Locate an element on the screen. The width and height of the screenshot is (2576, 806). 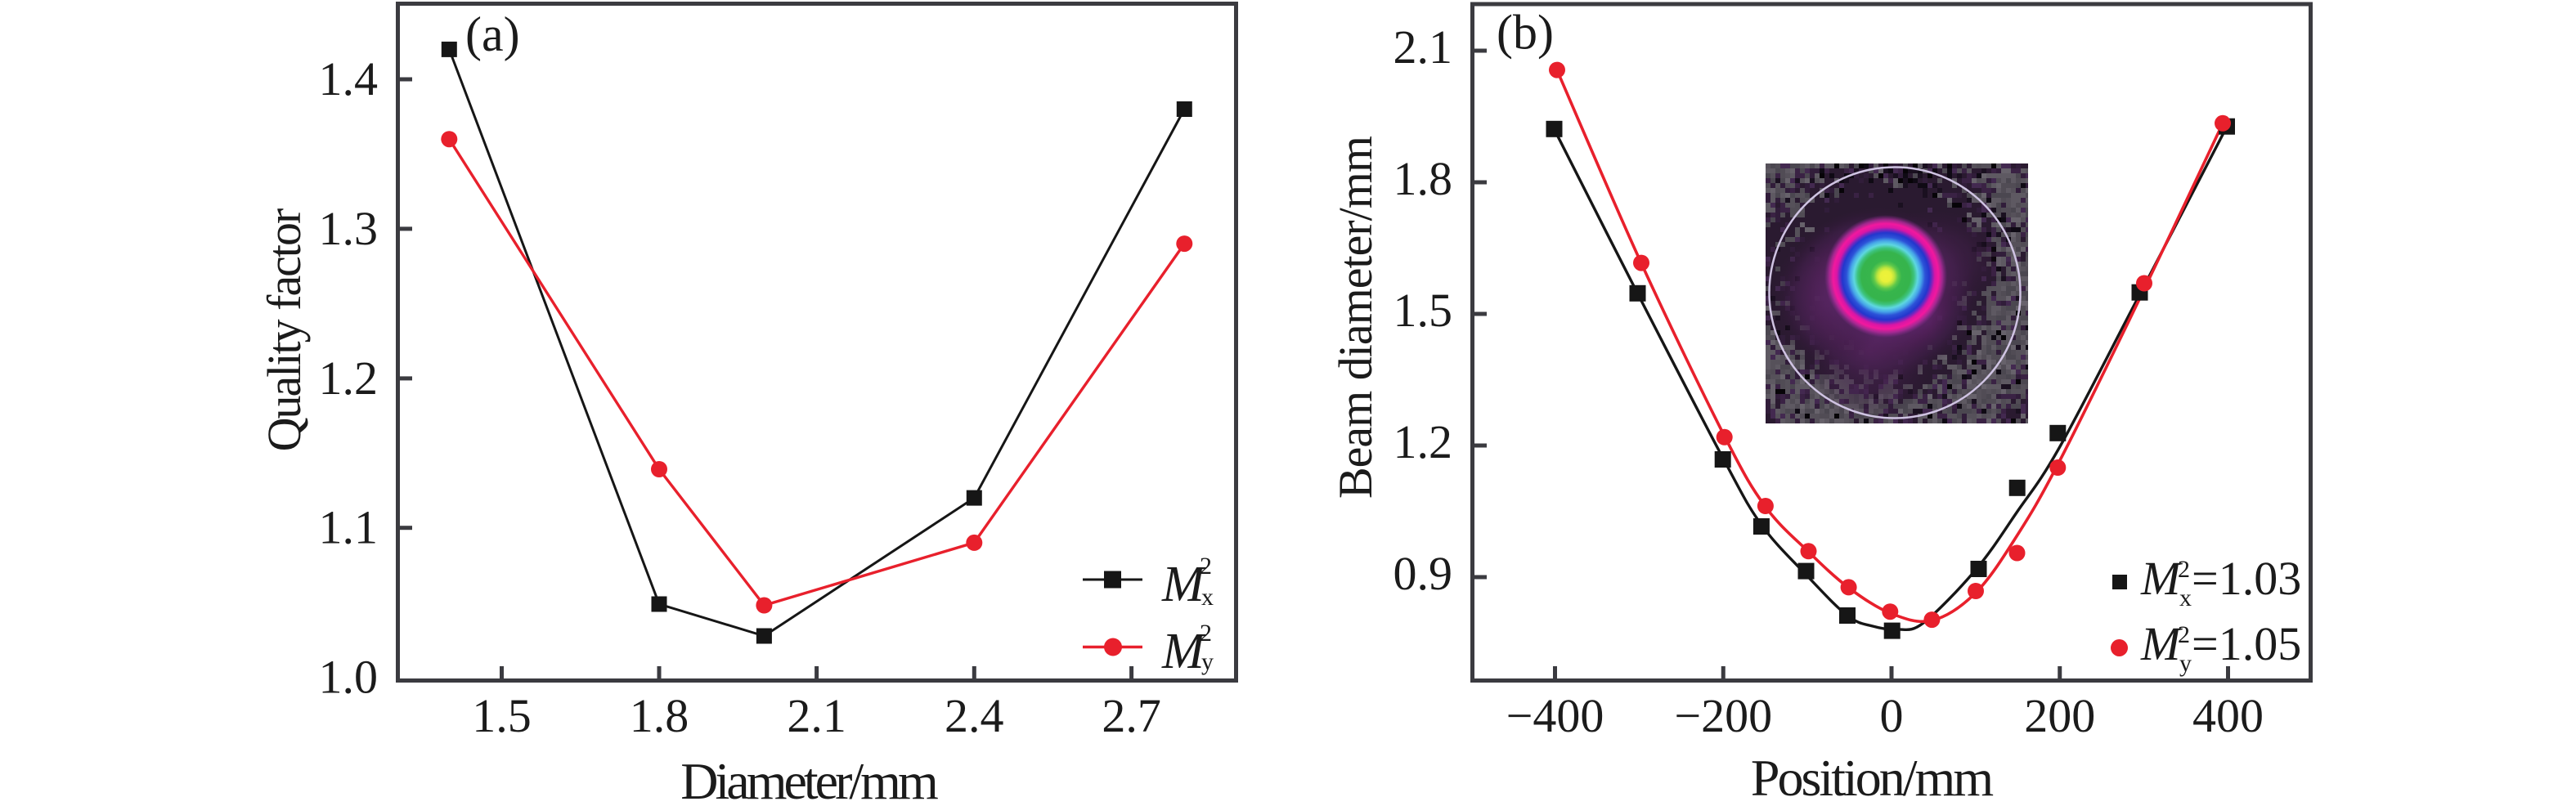
svg-text: 0 is located at coordinates (1892, 715).